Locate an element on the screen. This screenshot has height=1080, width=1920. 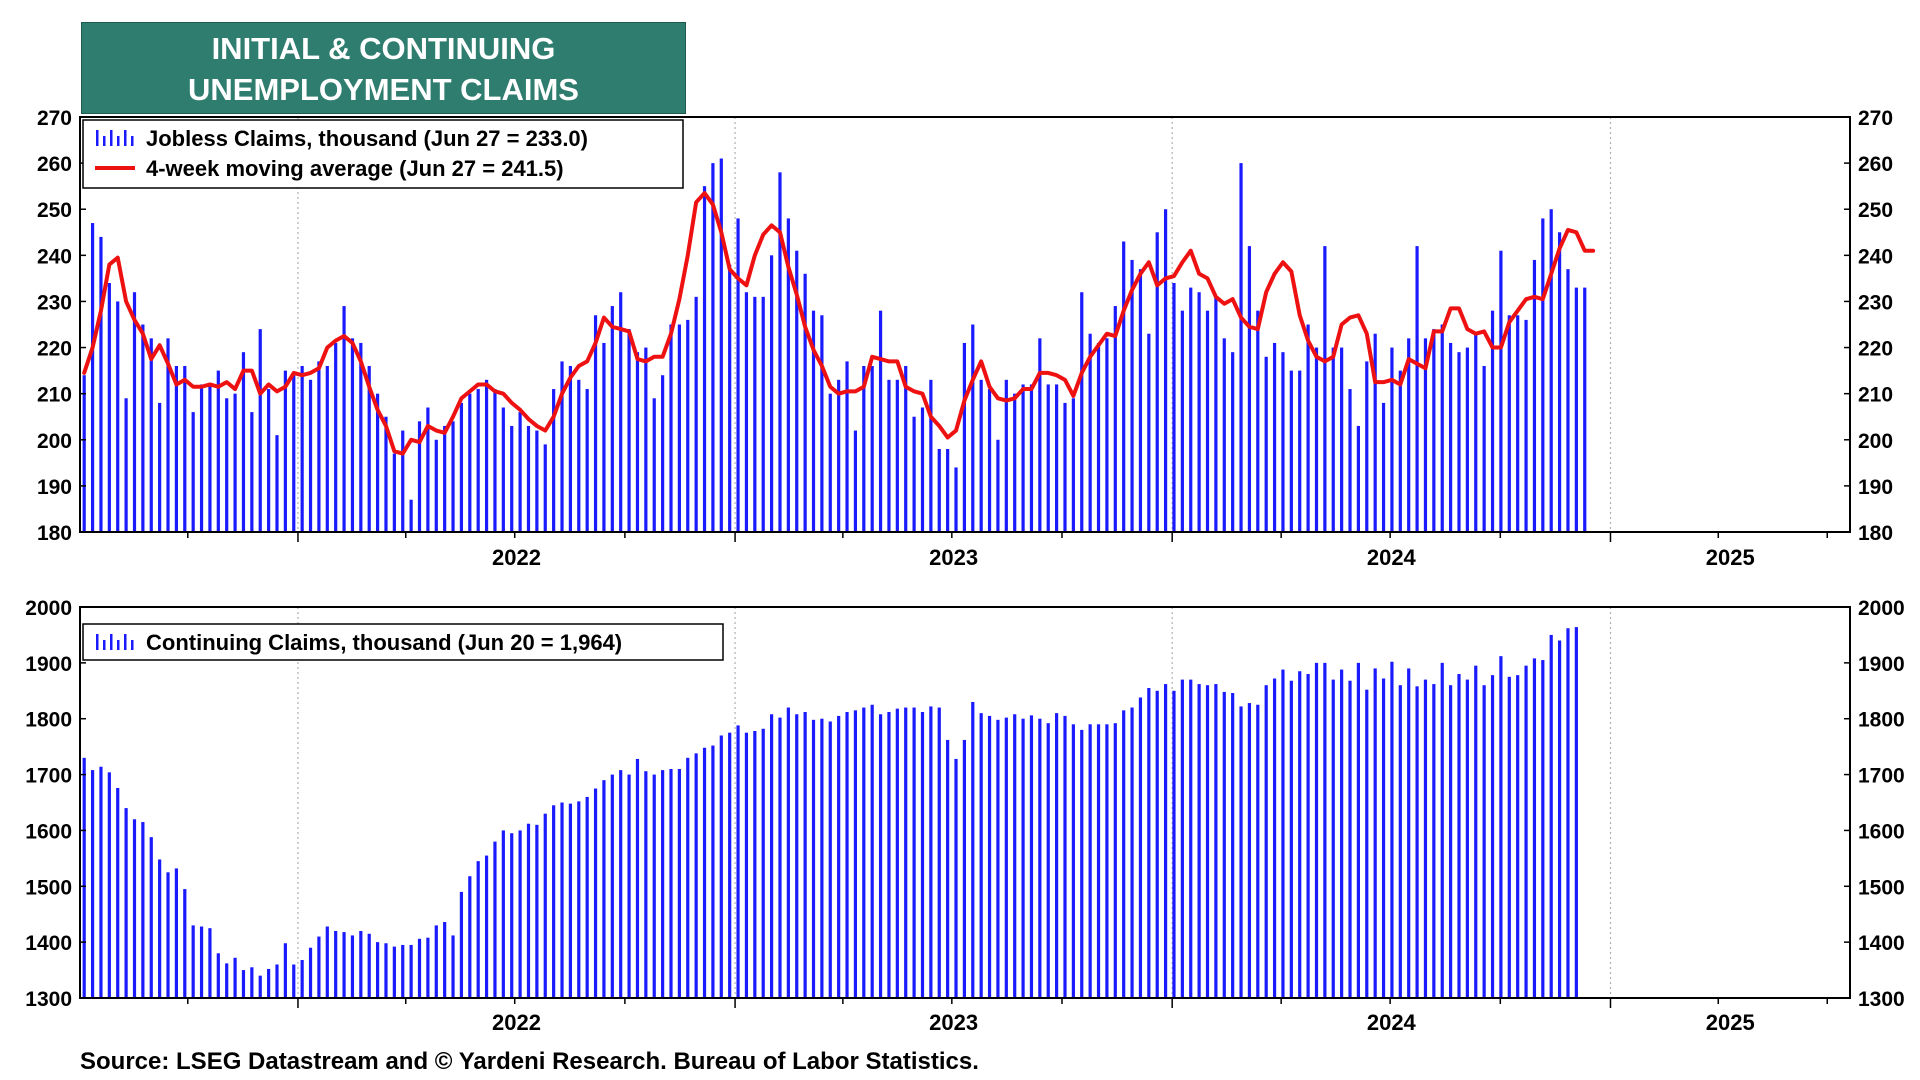
initial-year-label: 2022 is located at coordinates (516, 557).